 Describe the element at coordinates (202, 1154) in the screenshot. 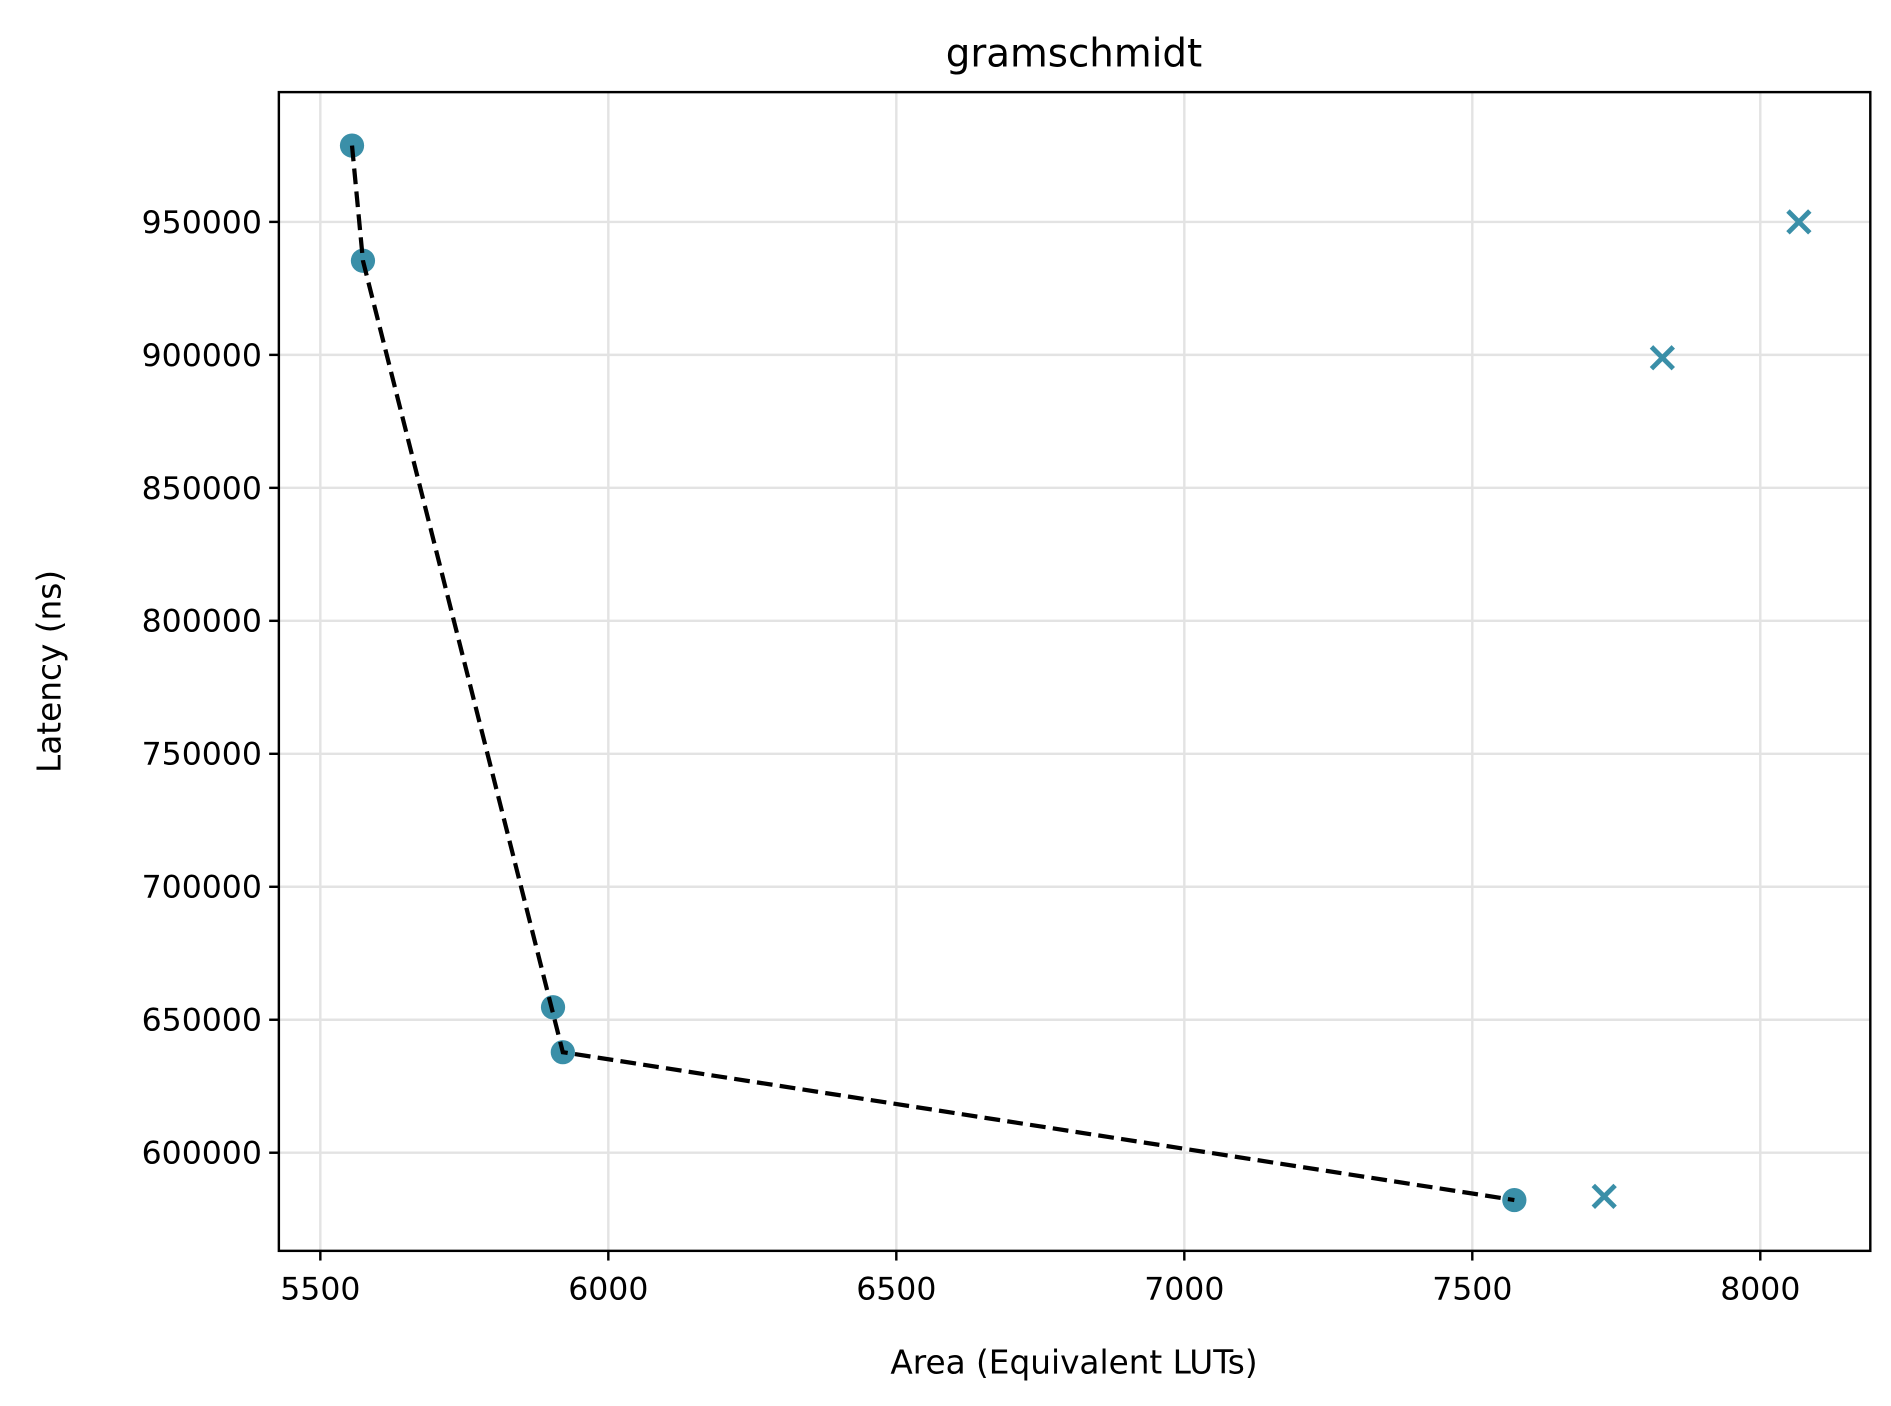

I see `y-tick-label: 600000` at that location.